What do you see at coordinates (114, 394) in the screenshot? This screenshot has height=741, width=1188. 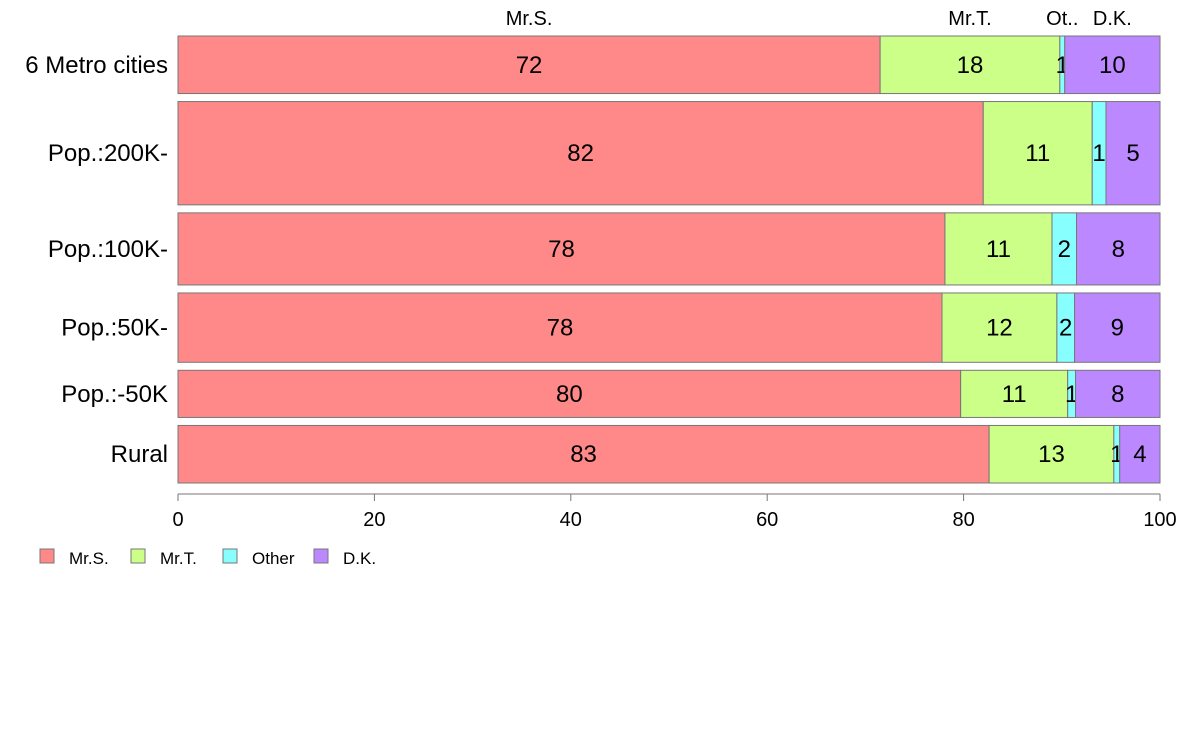 I see `category-label: Pop.:-50K` at bounding box center [114, 394].